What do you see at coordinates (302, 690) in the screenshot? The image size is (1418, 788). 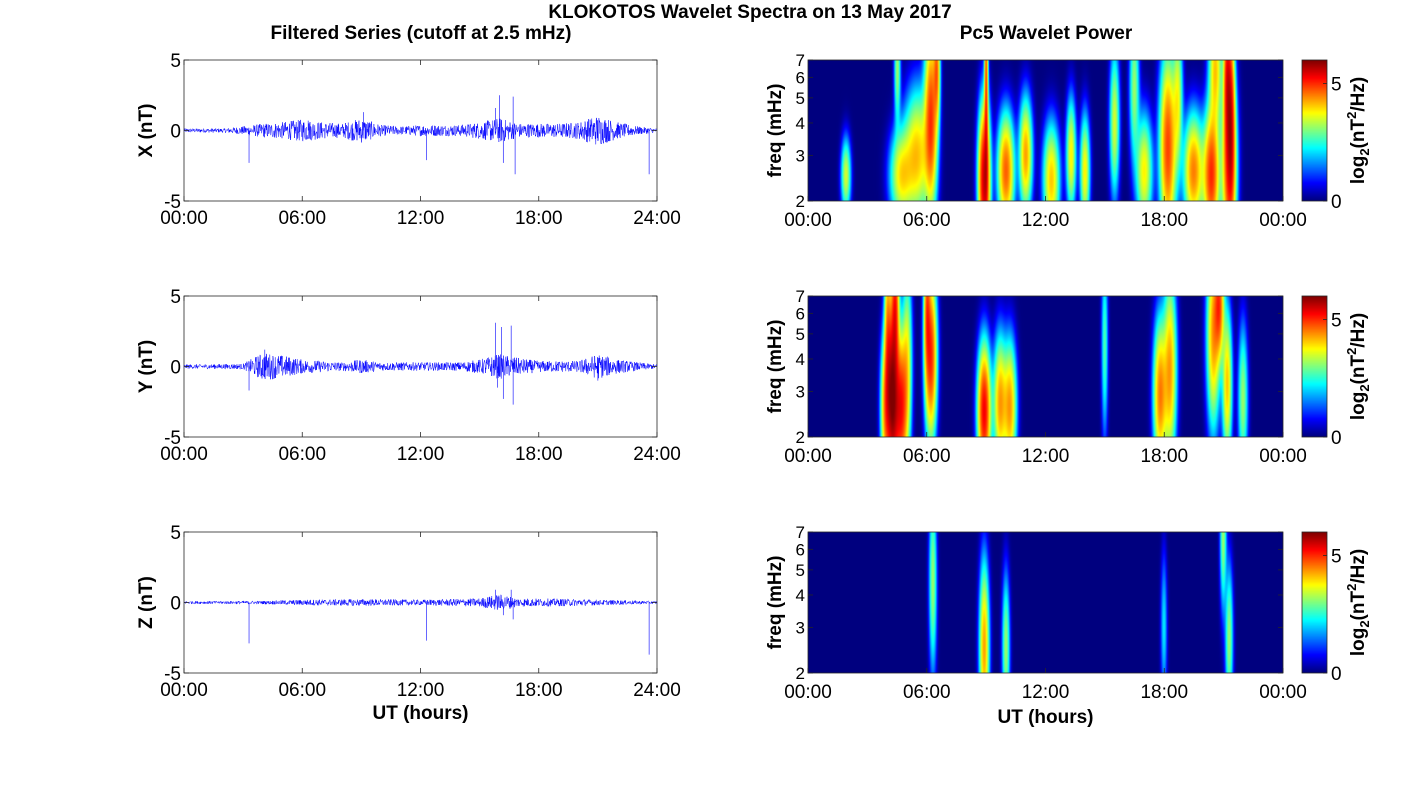 I see `z-series-xtick-label: 06:00` at bounding box center [302, 690].